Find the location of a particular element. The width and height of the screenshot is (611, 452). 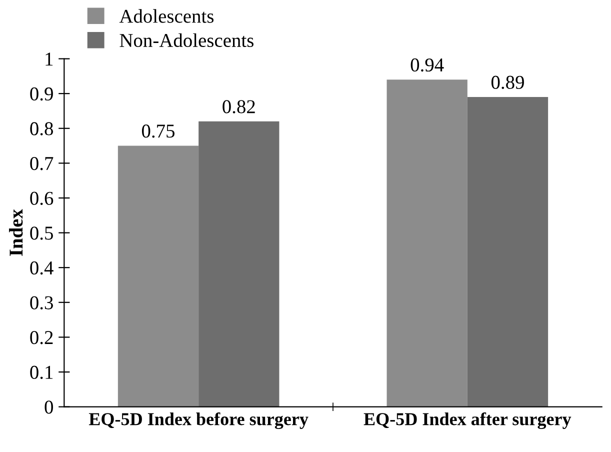

x-tick-label: EQ-5D Index after surgery is located at coordinates (468, 421).